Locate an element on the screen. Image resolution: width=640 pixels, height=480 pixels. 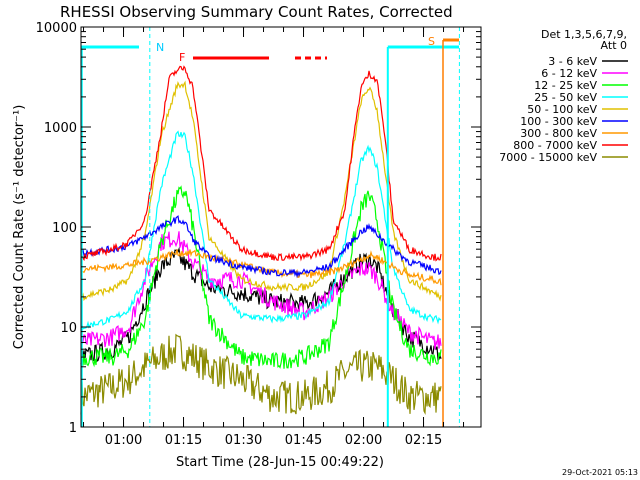
x-tick-label: 01:30 is located at coordinates (243, 440).